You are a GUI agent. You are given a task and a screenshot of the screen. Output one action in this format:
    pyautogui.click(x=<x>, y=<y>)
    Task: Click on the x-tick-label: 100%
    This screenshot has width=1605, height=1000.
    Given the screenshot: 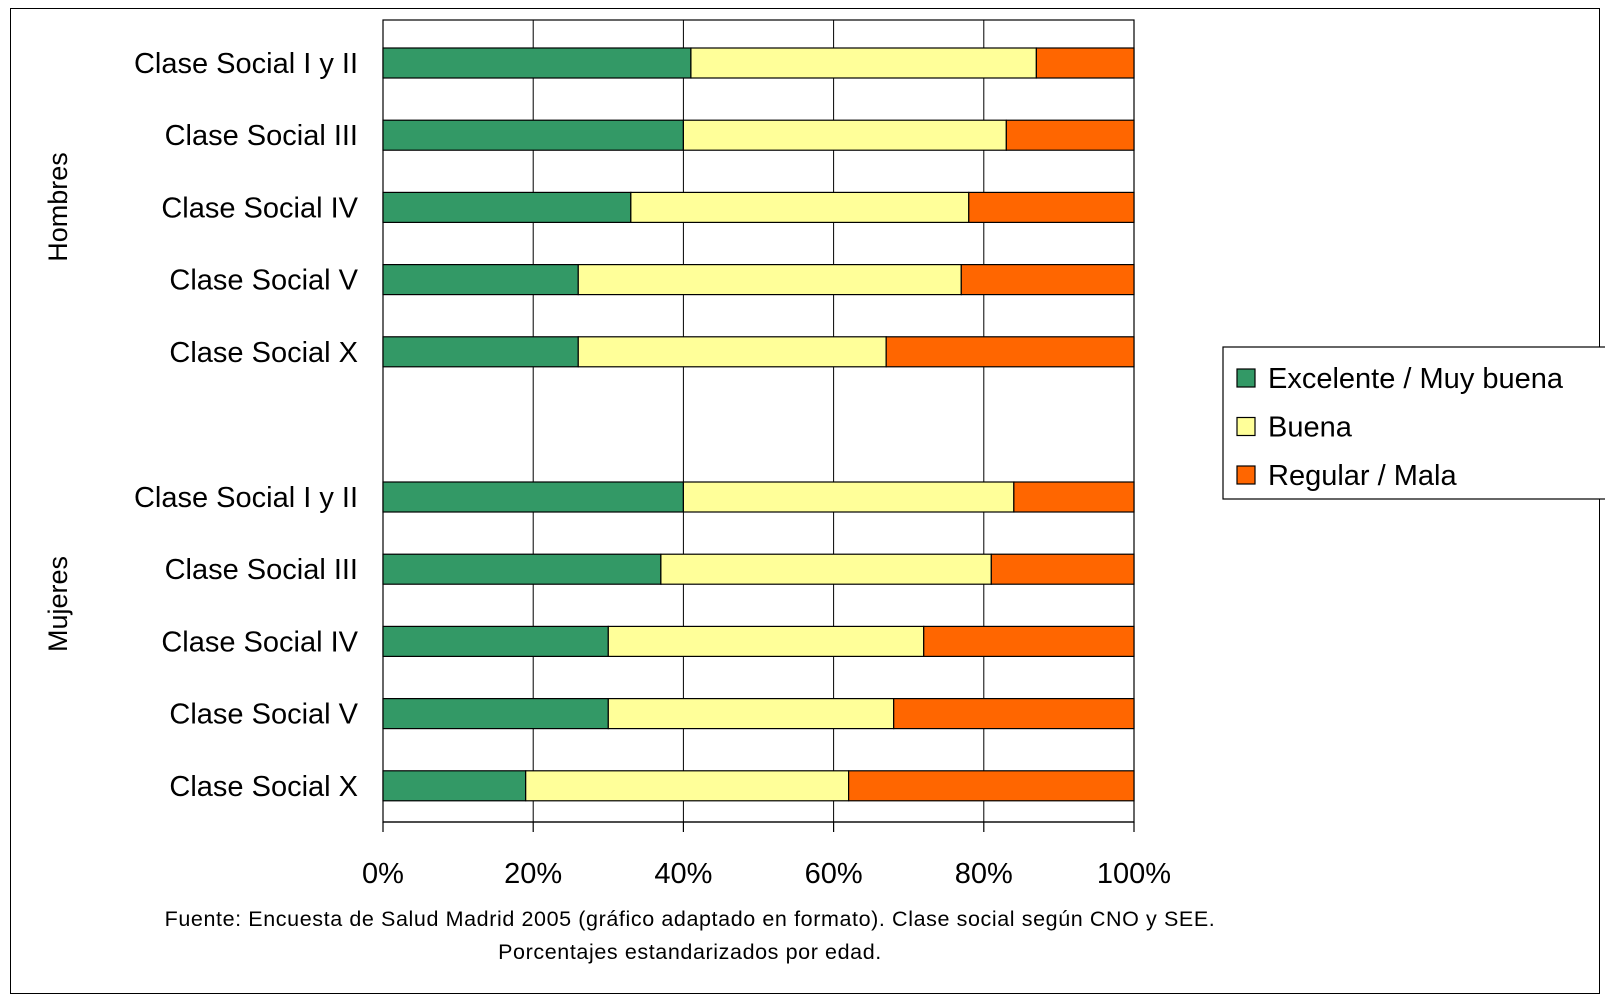 What is the action you would take?
    pyautogui.click(x=1134, y=874)
    